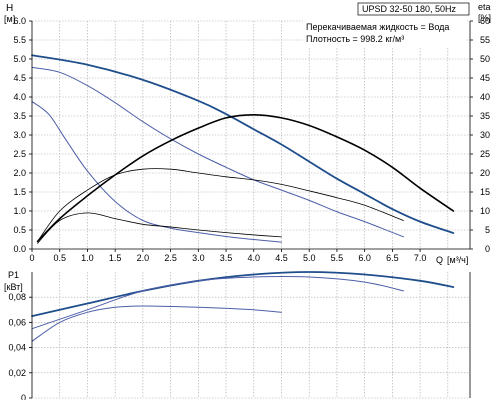 Image resolution: width=500 pixels, height=400 pixels. Describe the element at coordinates (19, 230) in the screenshot. I see `h-tick-label: 0.5` at that location.